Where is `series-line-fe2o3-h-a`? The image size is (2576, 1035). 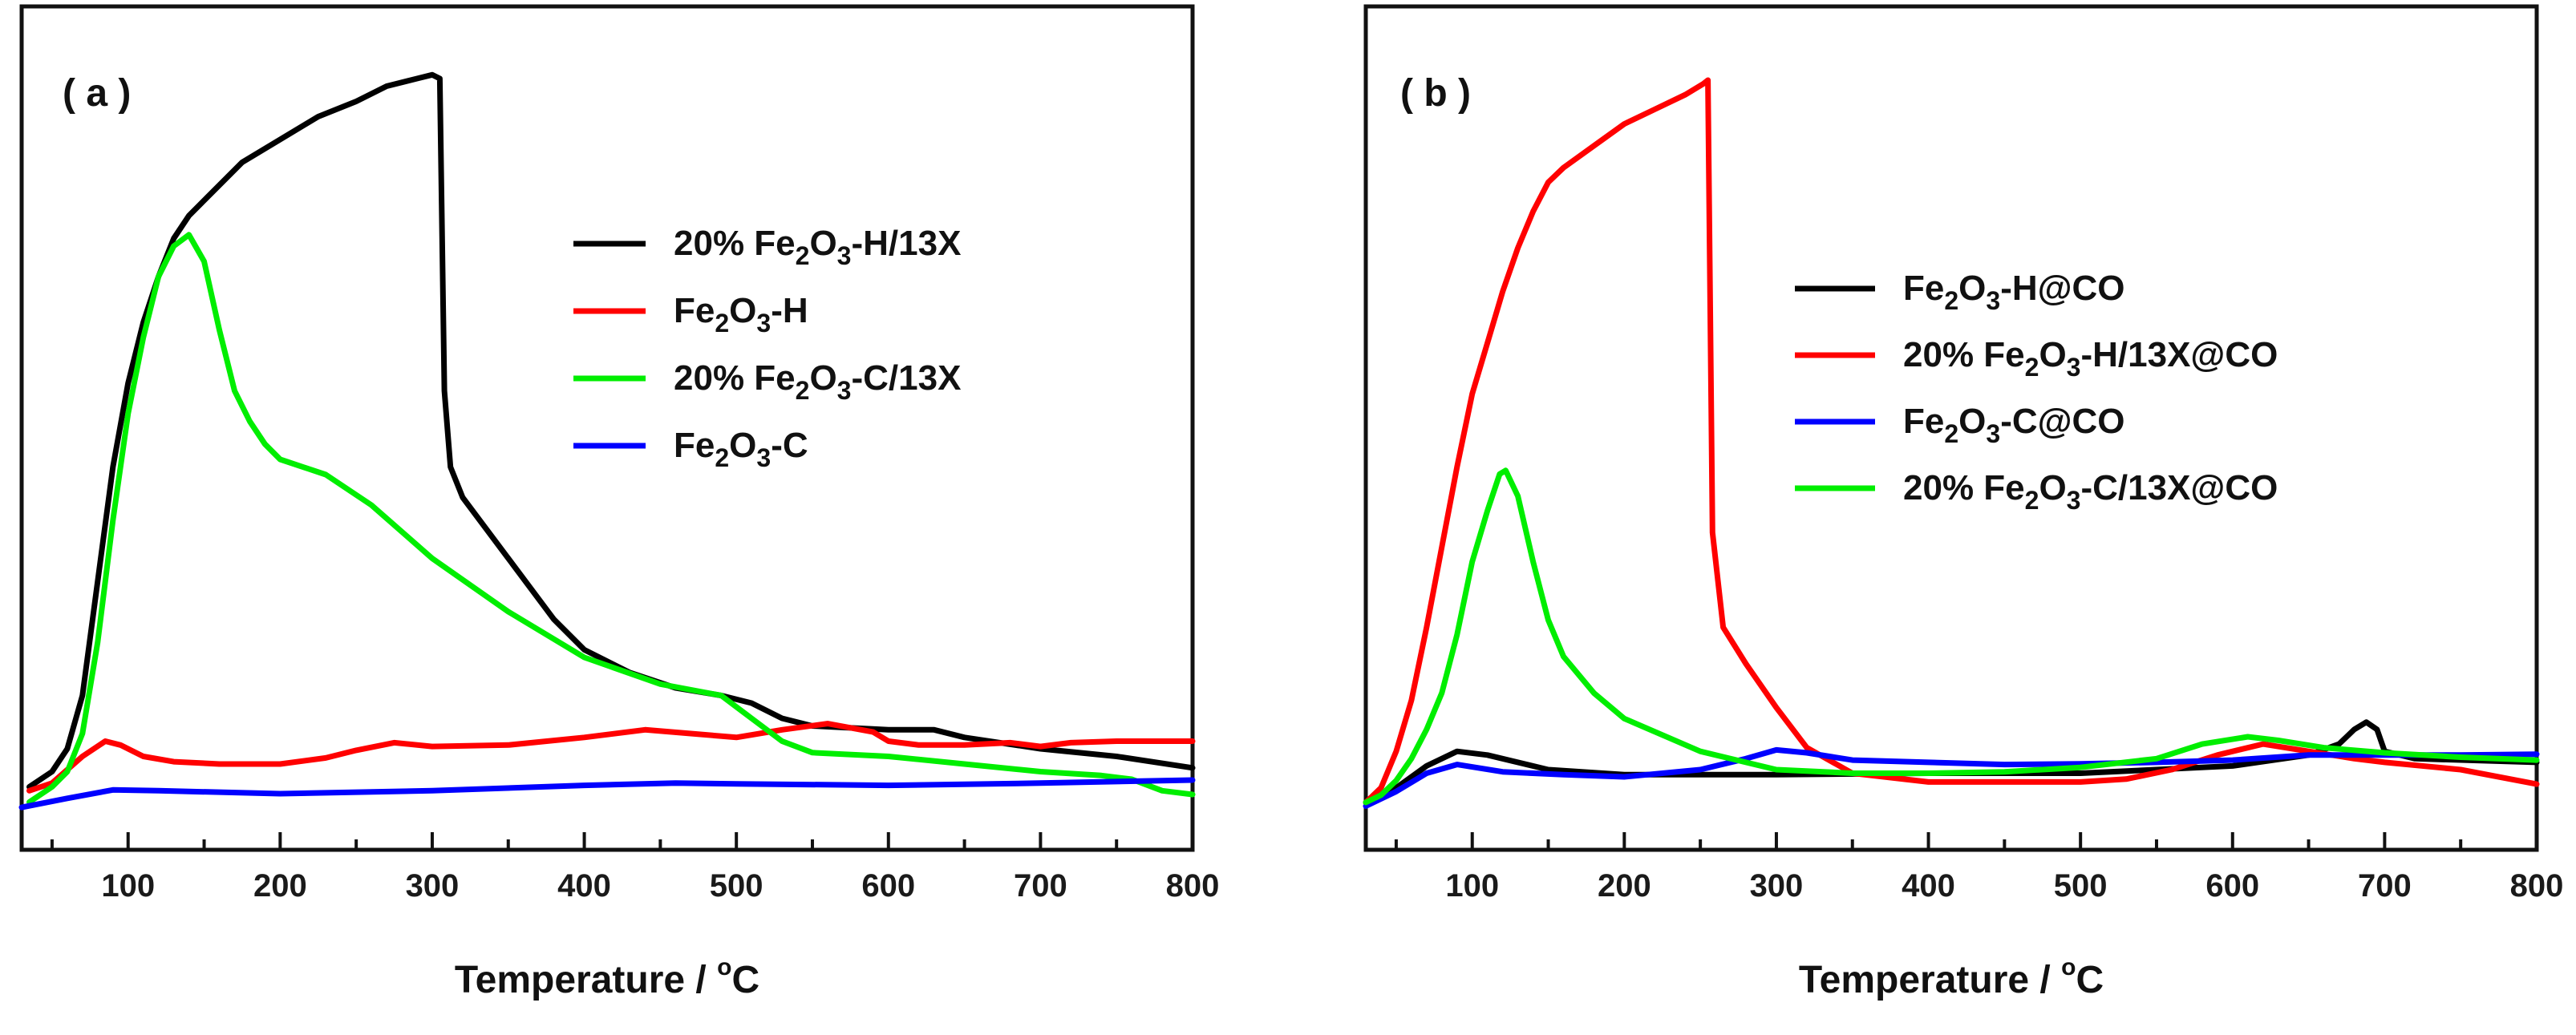
series-line-fe2o3-h-a is located at coordinates (611, 757).